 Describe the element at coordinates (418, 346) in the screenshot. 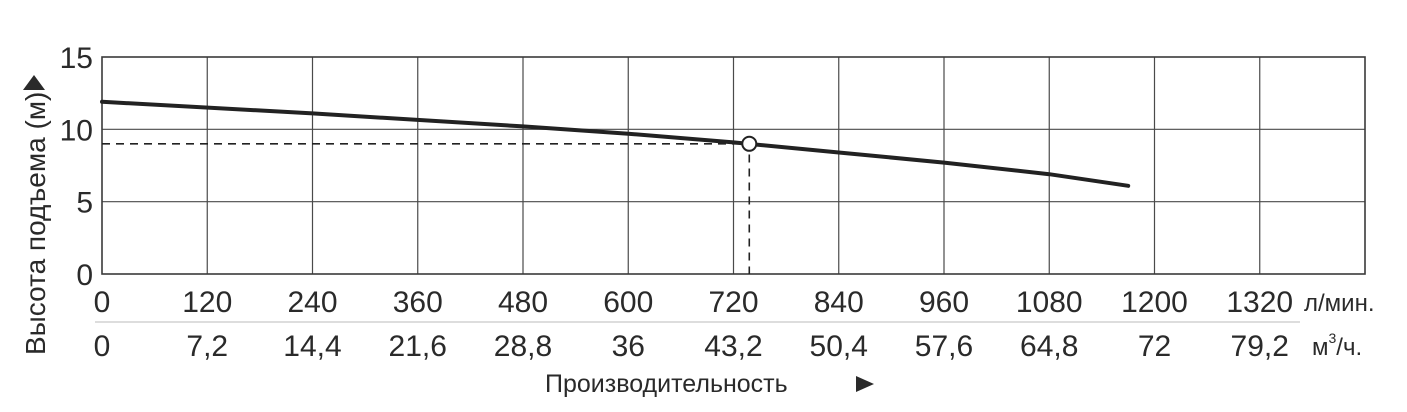

I see `x-tick-label-m3h: 21,6` at that location.